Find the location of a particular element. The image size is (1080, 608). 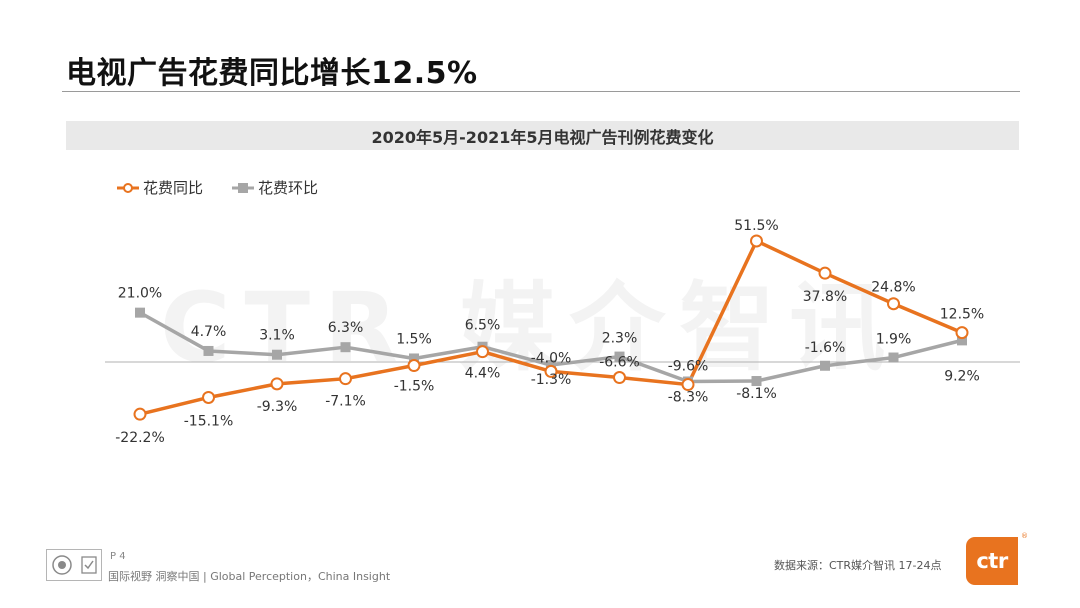

page-title: 电视广告花费同比增长12.5% is located at coordinates (272, 73).